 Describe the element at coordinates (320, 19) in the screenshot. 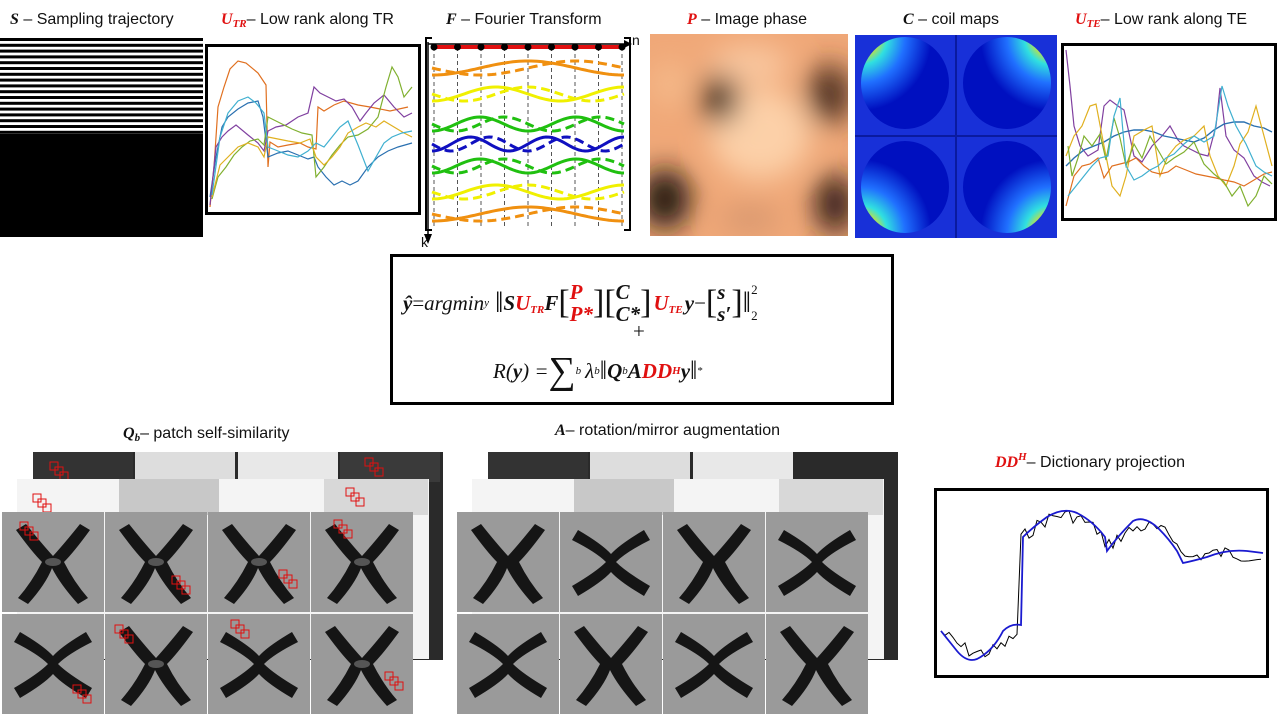

I see `utr-label: – Low rank along TR` at that location.